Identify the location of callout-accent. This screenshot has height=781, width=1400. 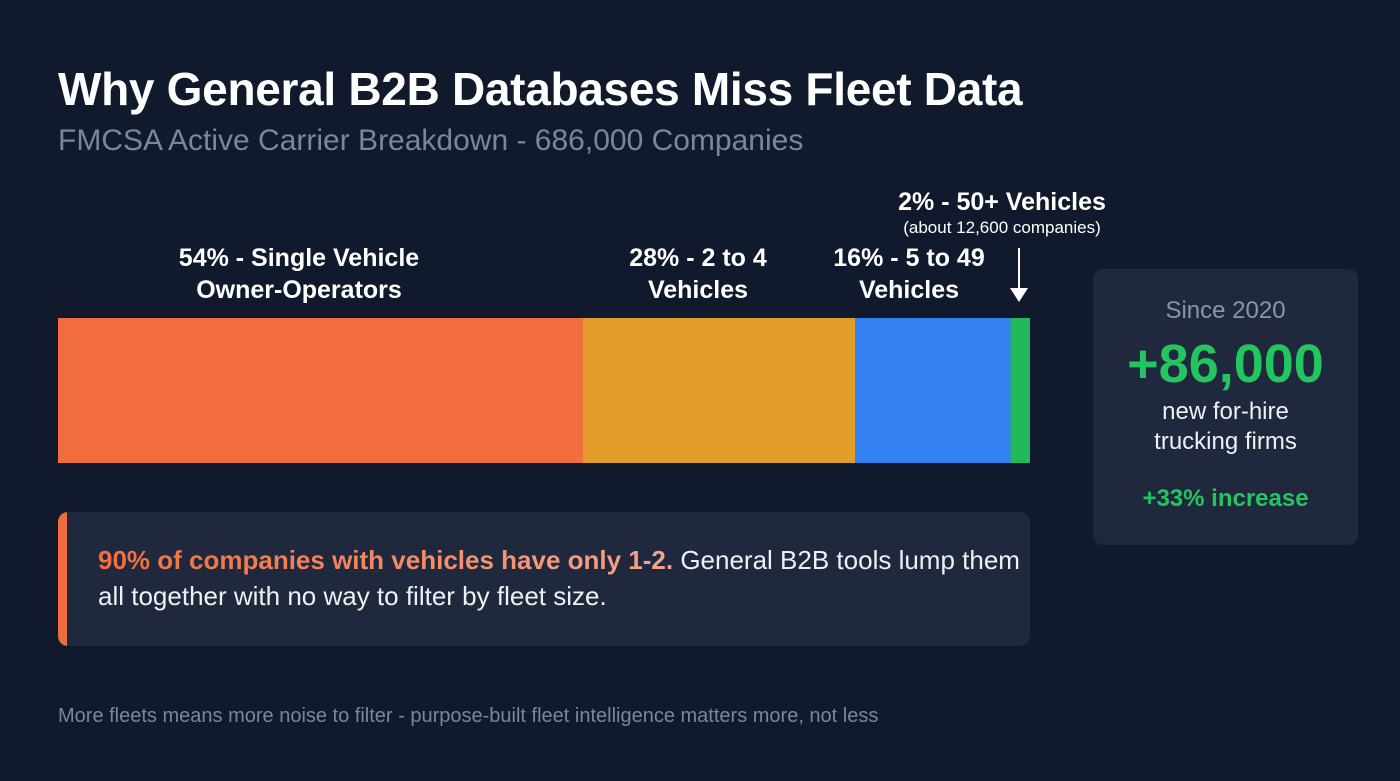
(62, 579).